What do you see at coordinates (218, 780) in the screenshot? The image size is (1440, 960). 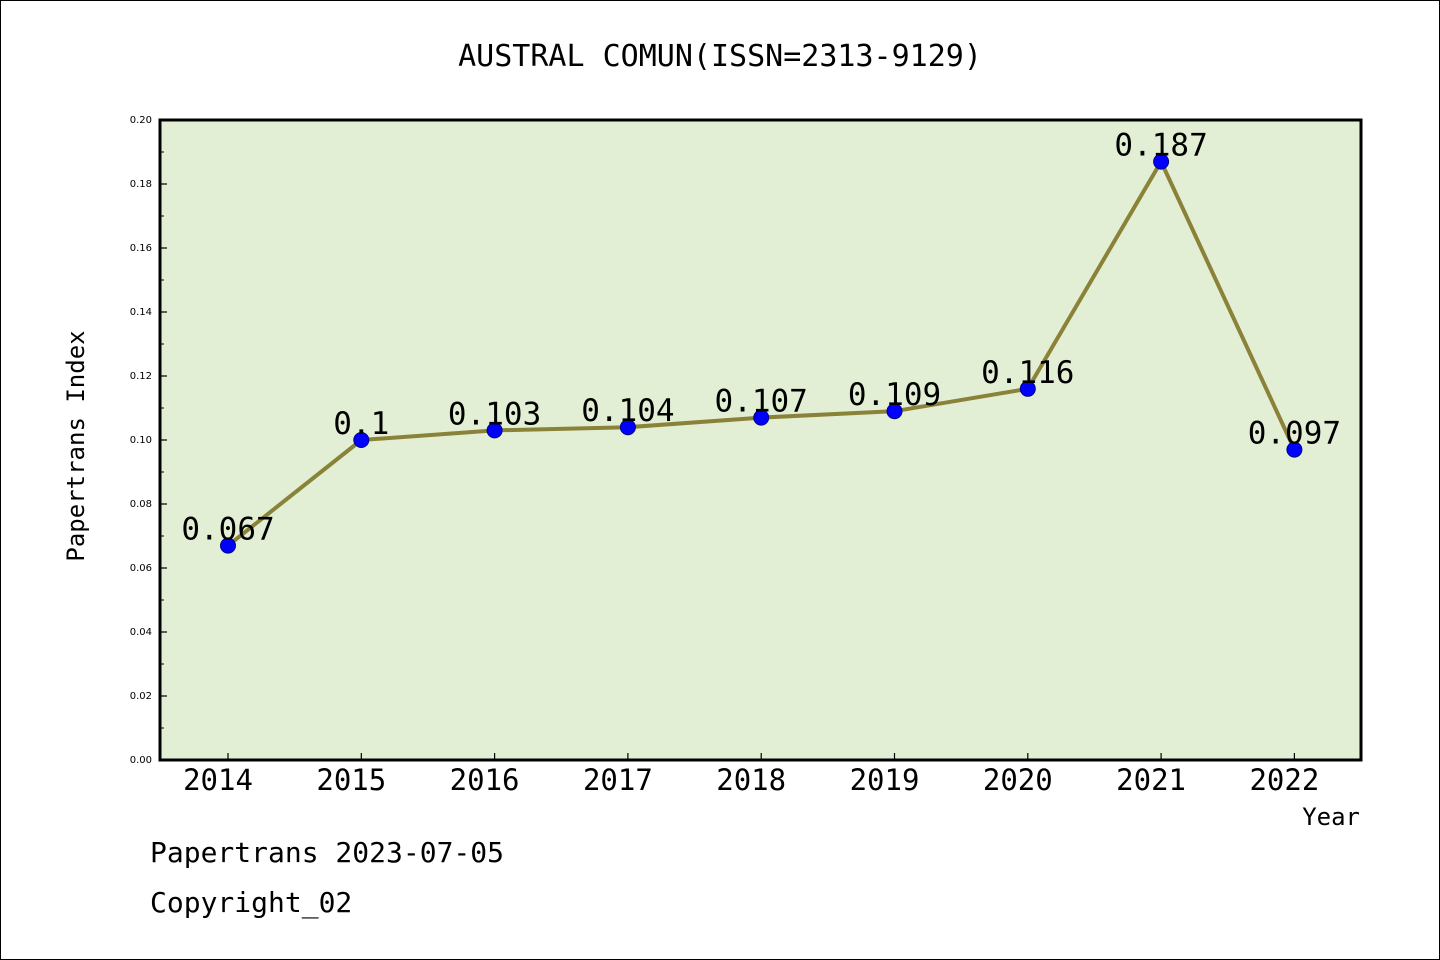 I see `x-tick-label: 2014` at bounding box center [218, 780].